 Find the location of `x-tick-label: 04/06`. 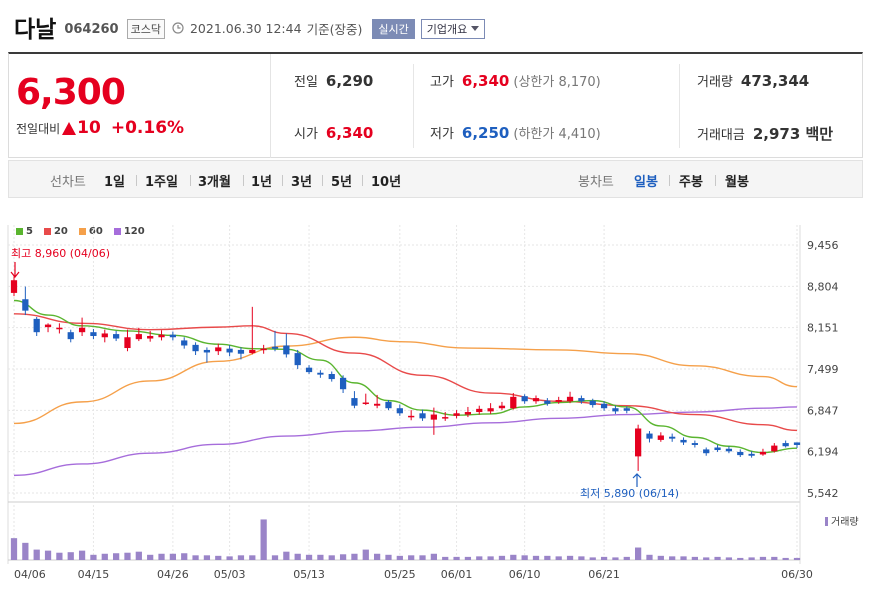

x-tick-label: 04/06 is located at coordinates (30, 574).